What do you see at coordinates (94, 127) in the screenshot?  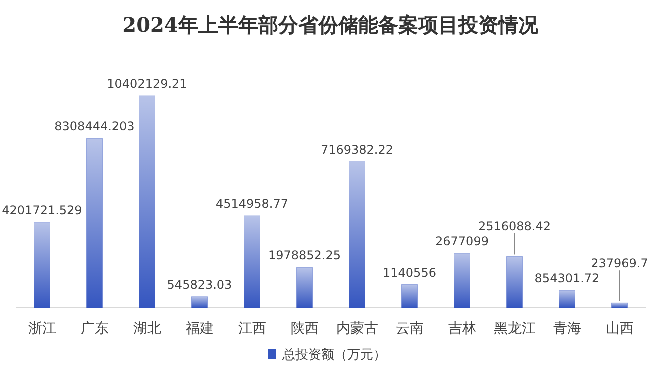 I see `data-label: 8308444.203` at bounding box center [94, 127].